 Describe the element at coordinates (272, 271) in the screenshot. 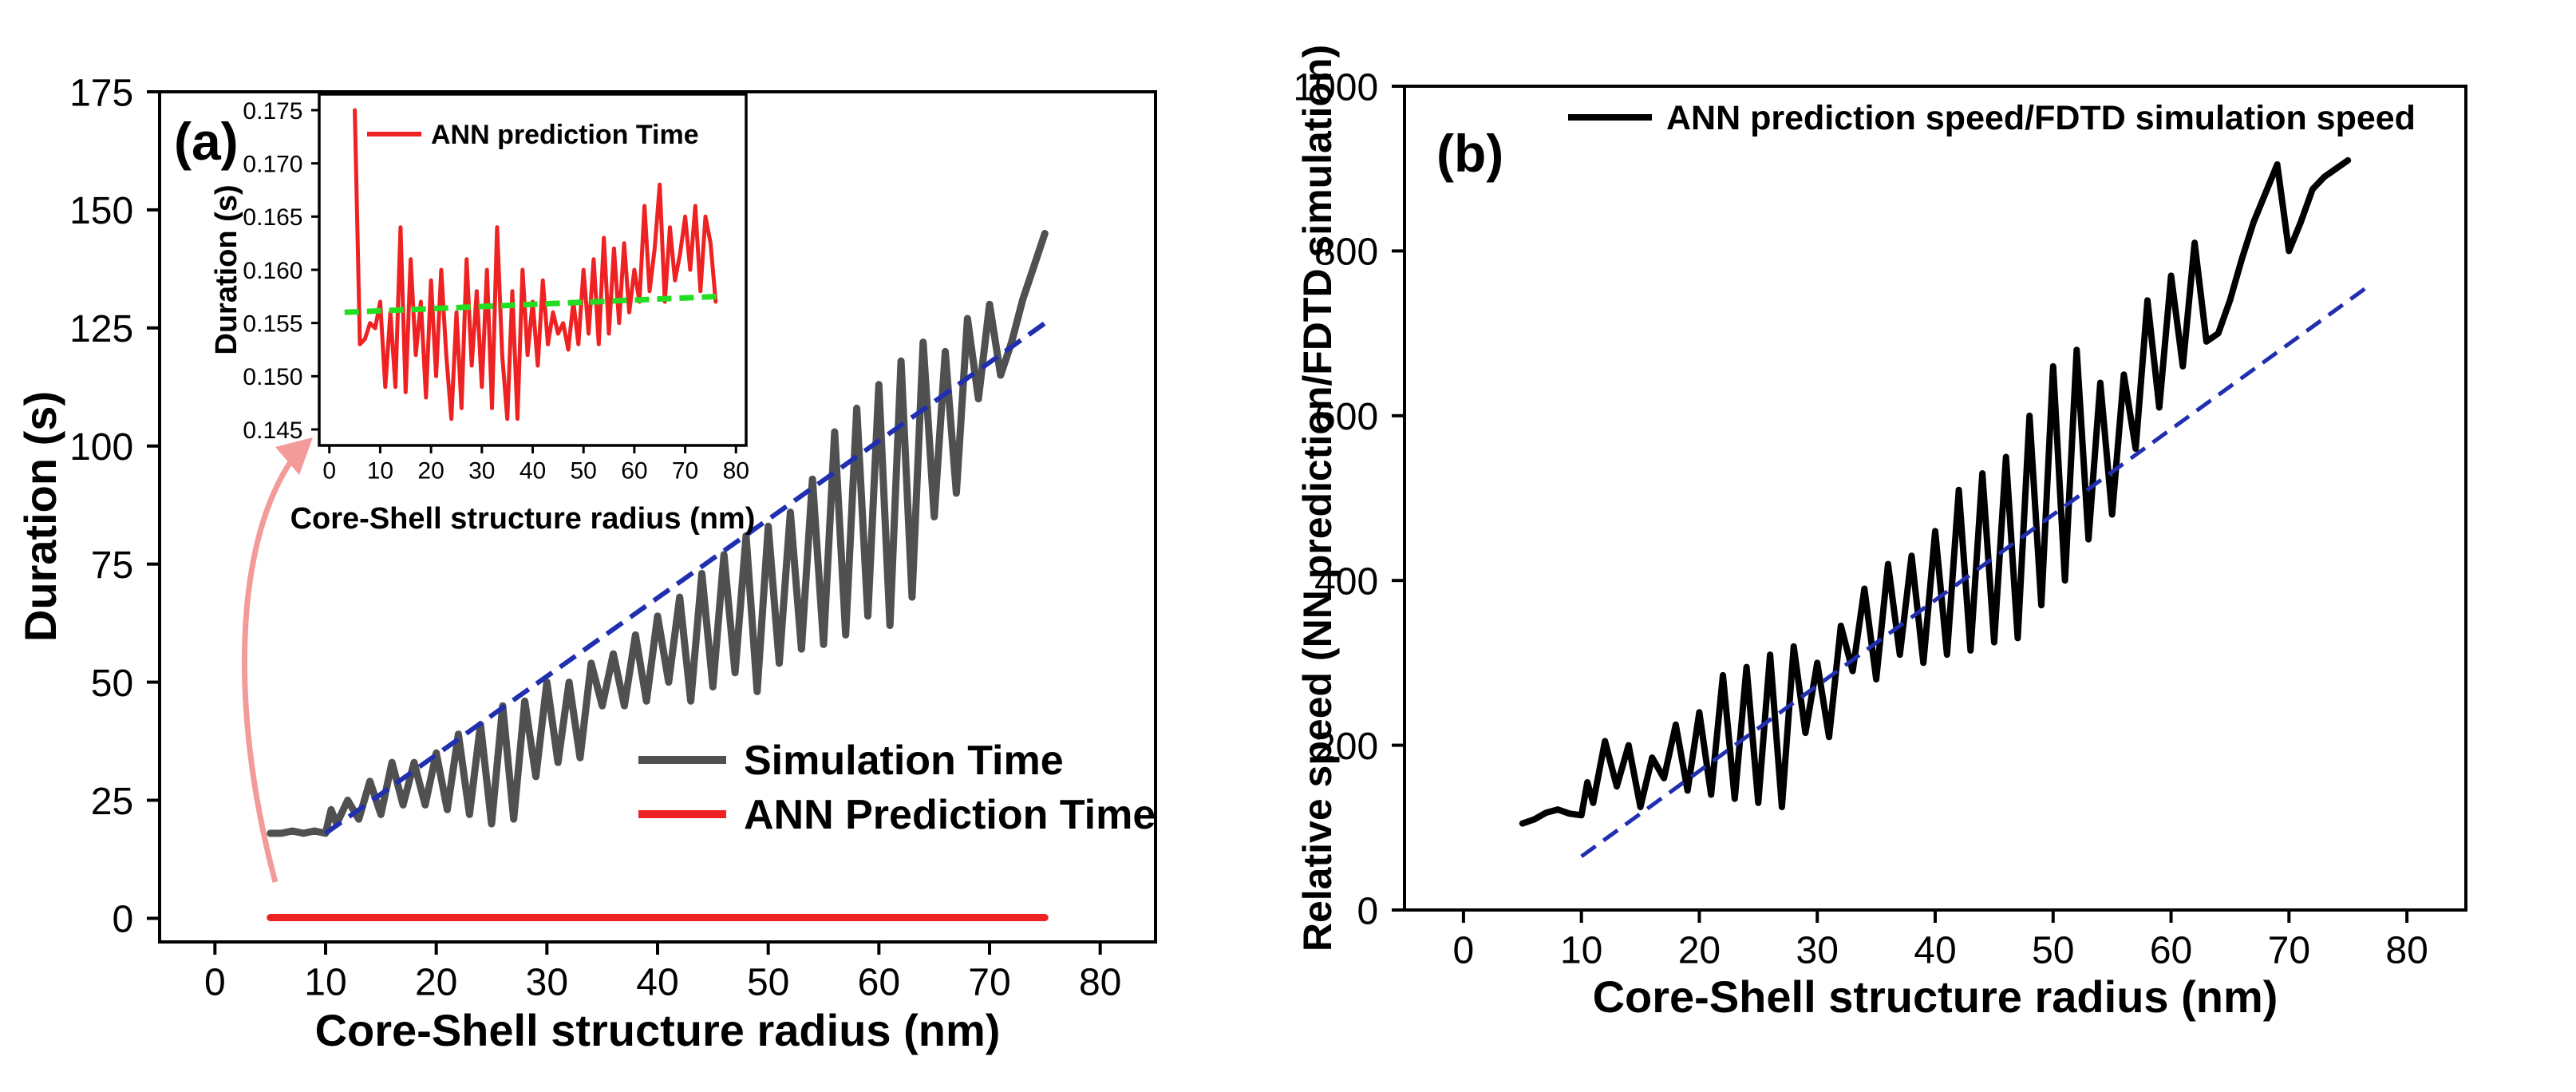

I see `i-y-tick-label: 0.160` at that location.